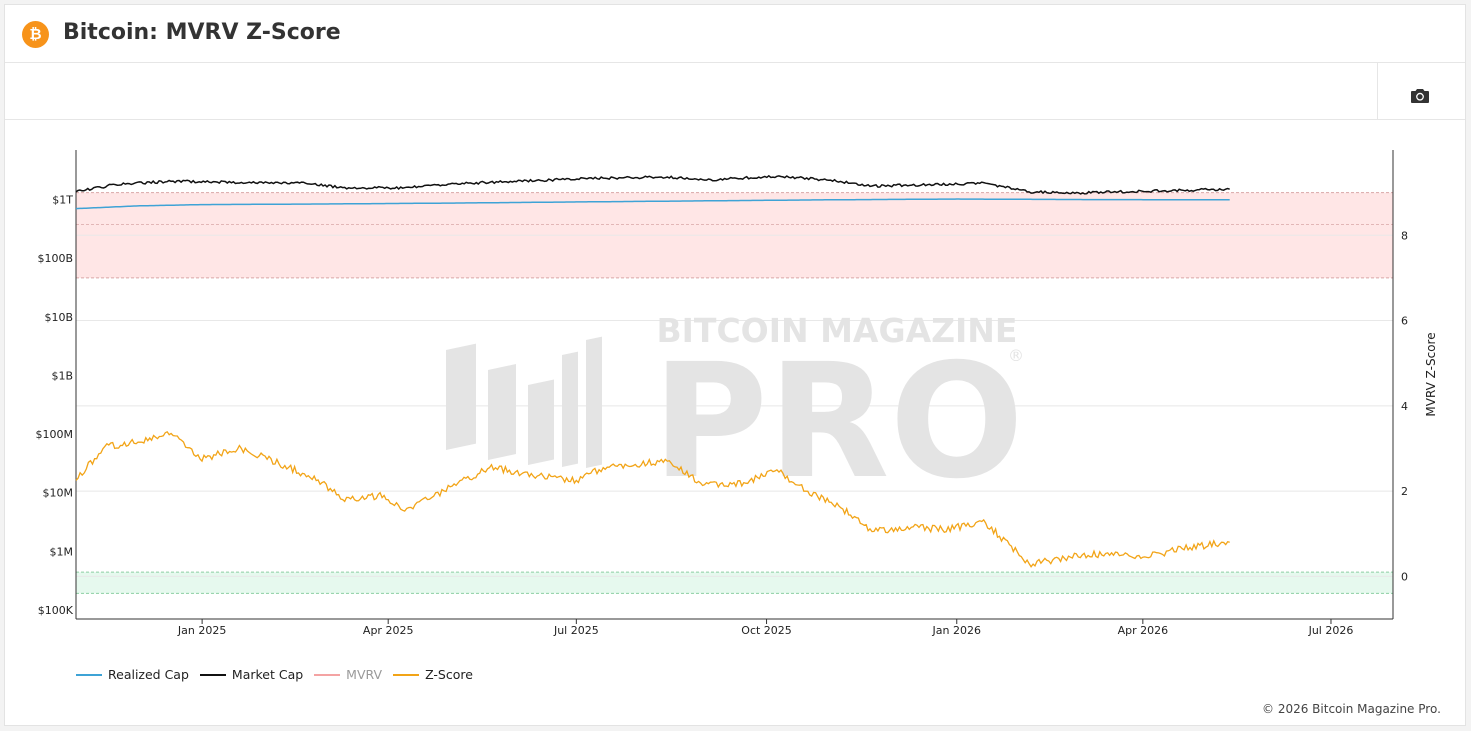 The image size is (1471, 731). I want to click on series-line-realized-cap, so click(652, 204).